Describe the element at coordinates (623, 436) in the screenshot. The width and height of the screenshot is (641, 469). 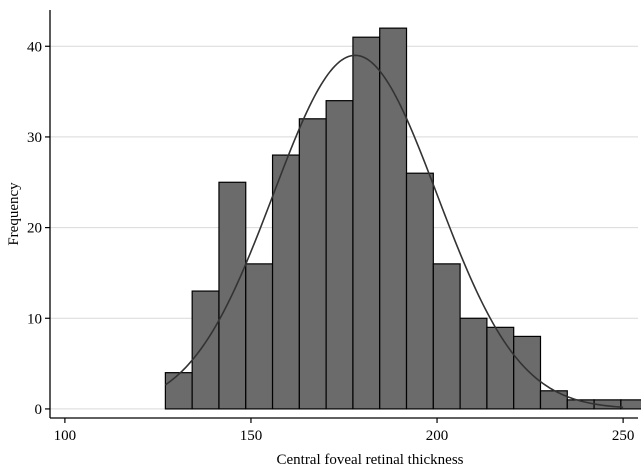
I see `x-tick-label: 250` at that location.